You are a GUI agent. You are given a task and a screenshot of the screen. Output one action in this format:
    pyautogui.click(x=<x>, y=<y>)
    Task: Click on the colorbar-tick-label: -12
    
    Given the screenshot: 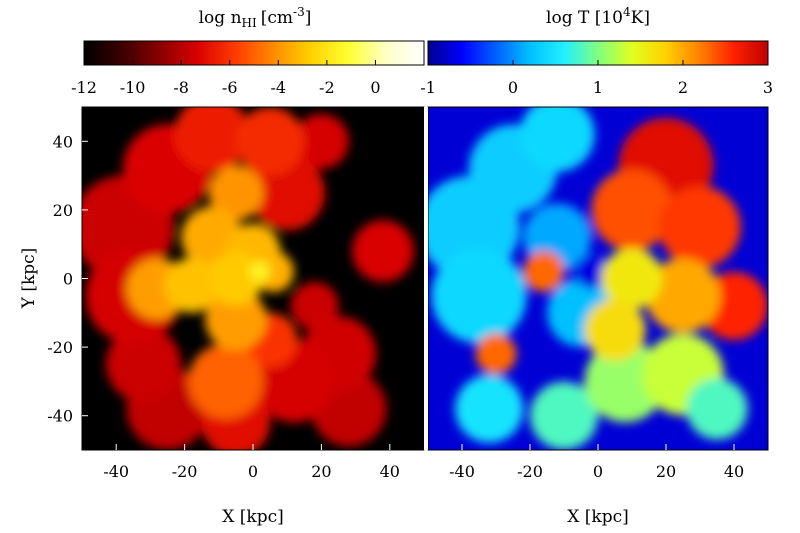 What is the action you would take?
    pyautogui.click(x=84, y=87)
    